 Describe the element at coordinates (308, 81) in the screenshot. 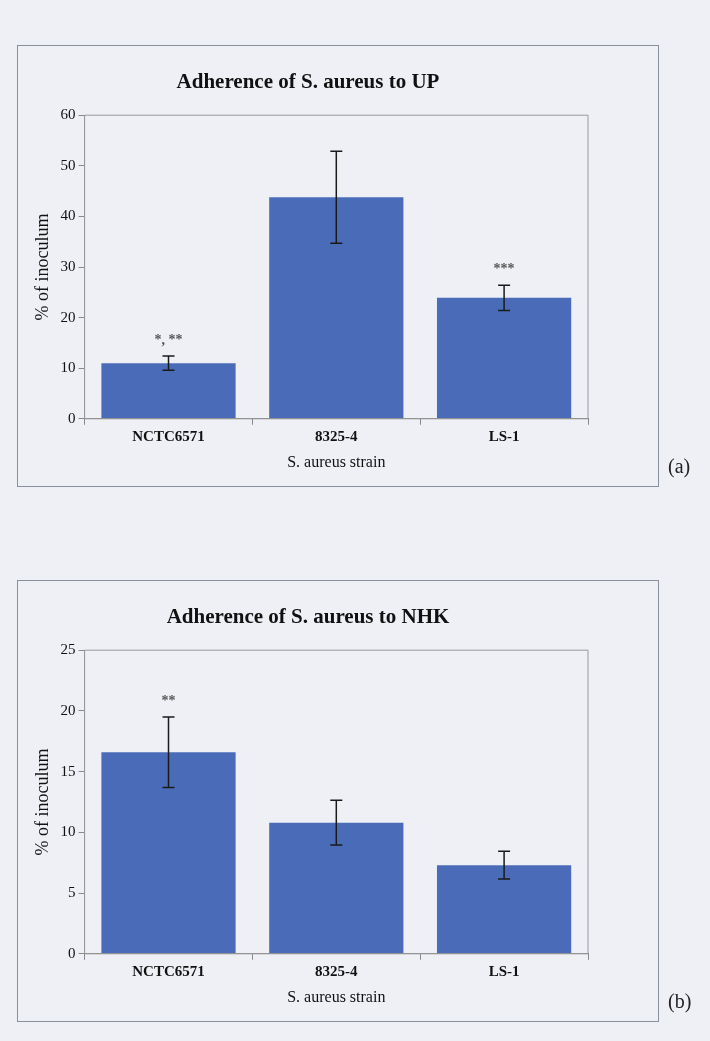

I see `chart-title: Adherence of S. aureus to UP` at that location.